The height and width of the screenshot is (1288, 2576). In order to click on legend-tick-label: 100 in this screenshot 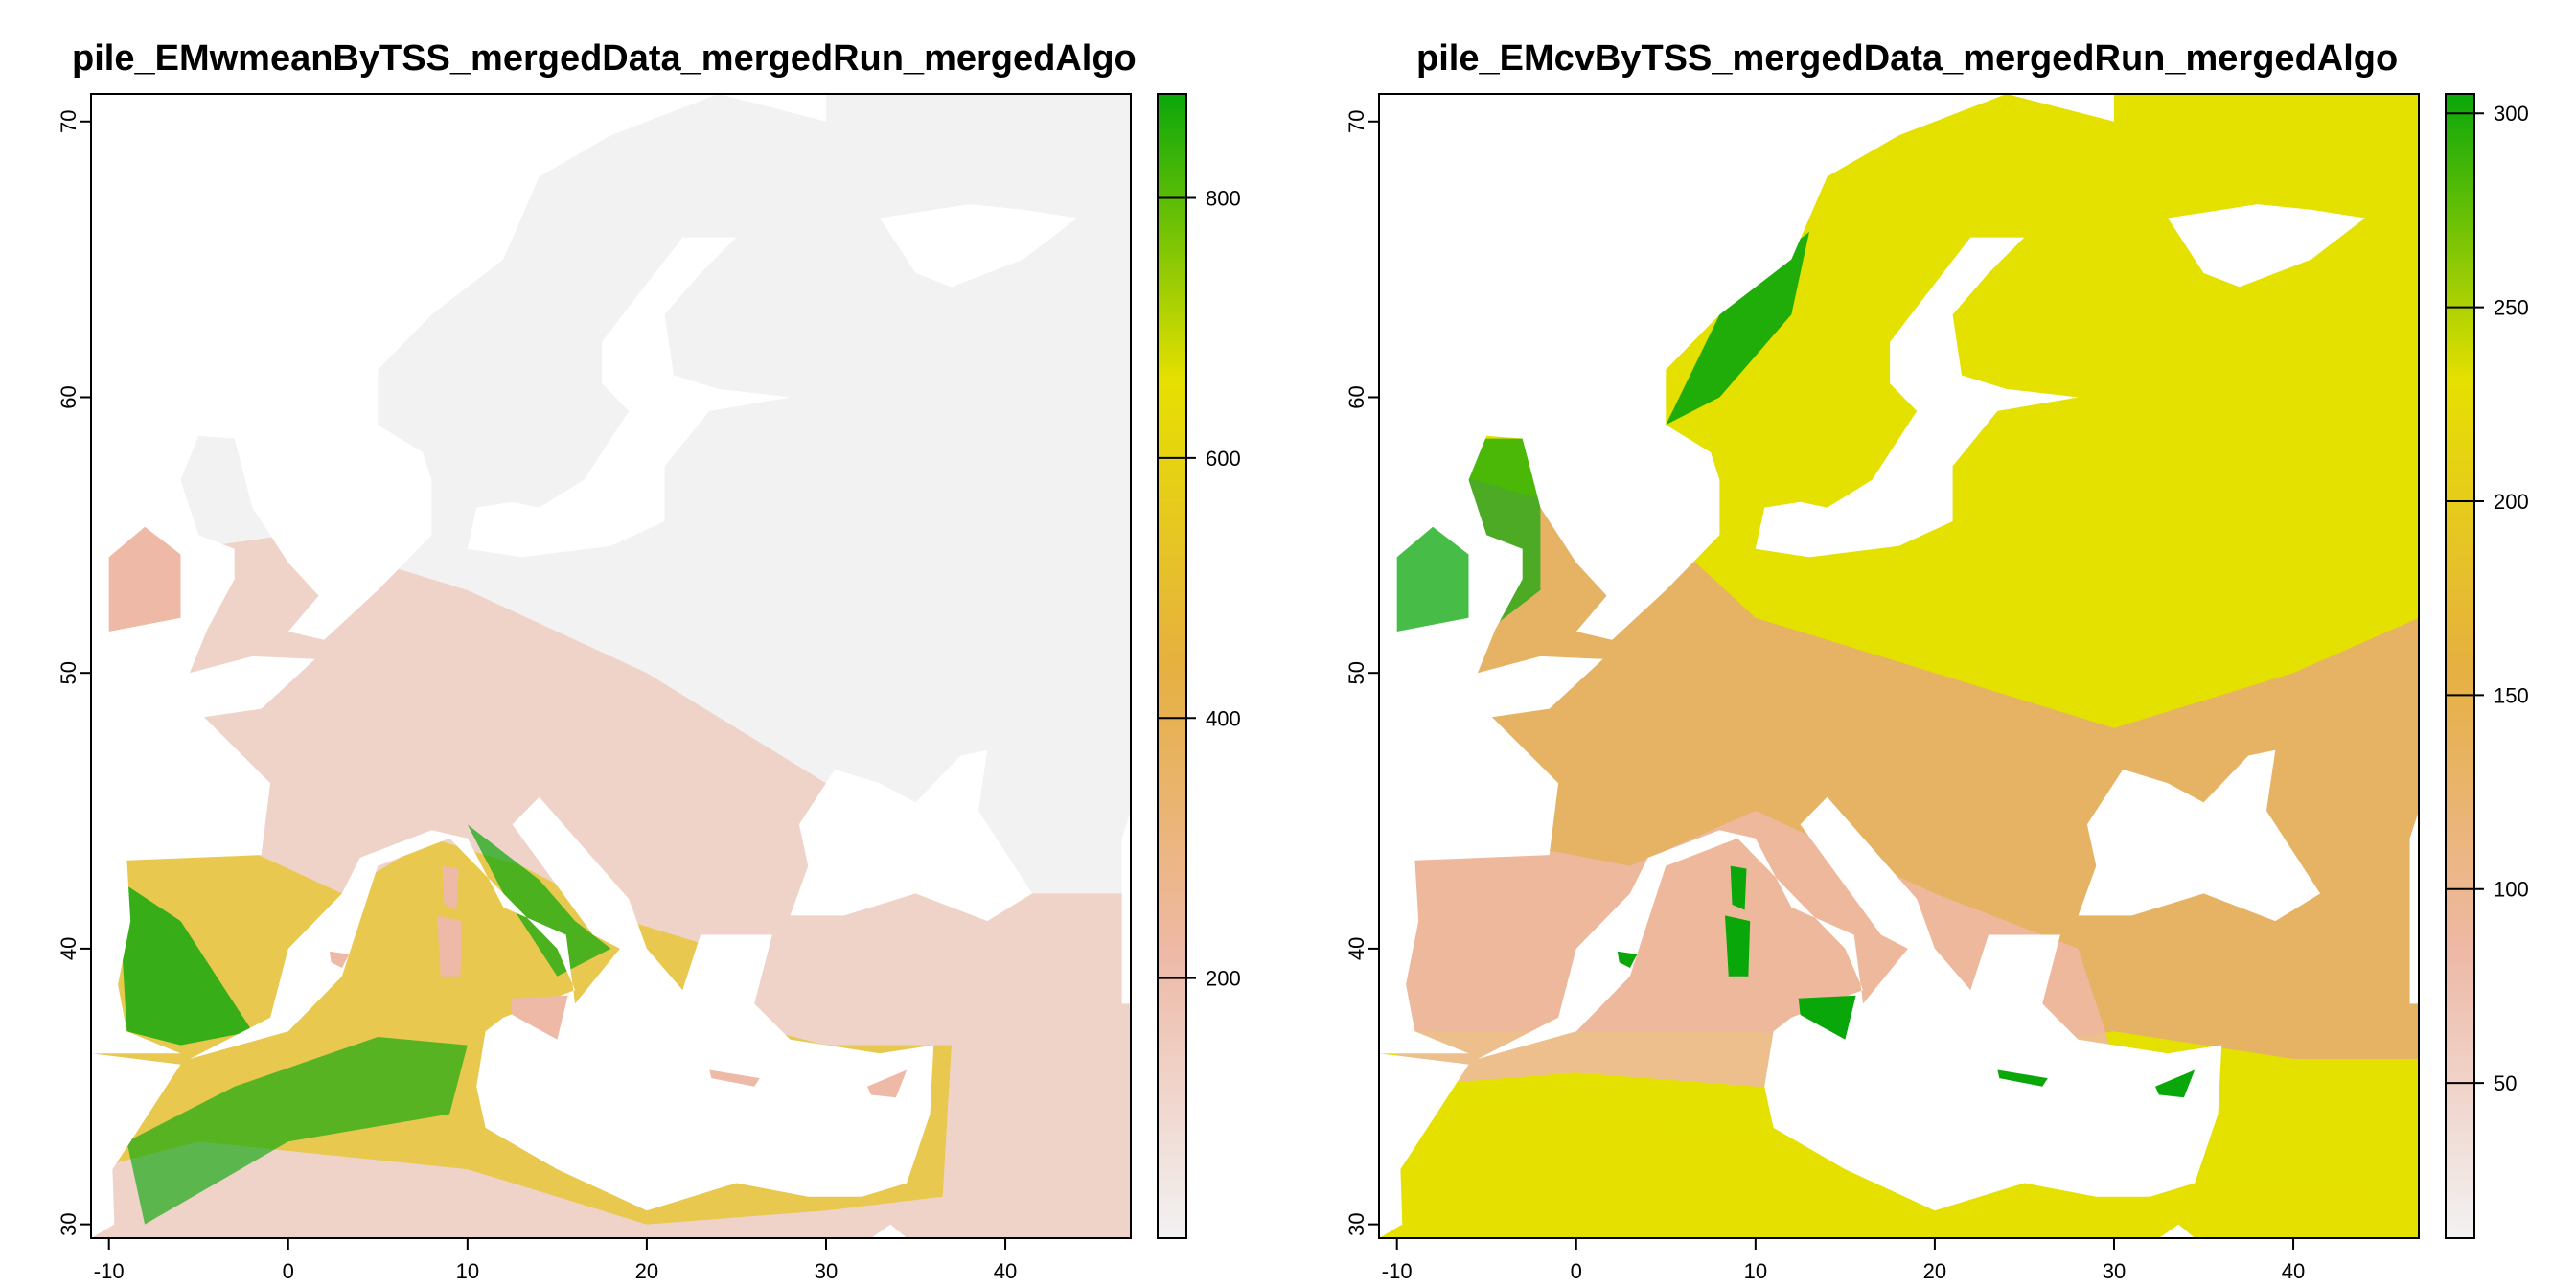, I will do `click(2511, 890)`.